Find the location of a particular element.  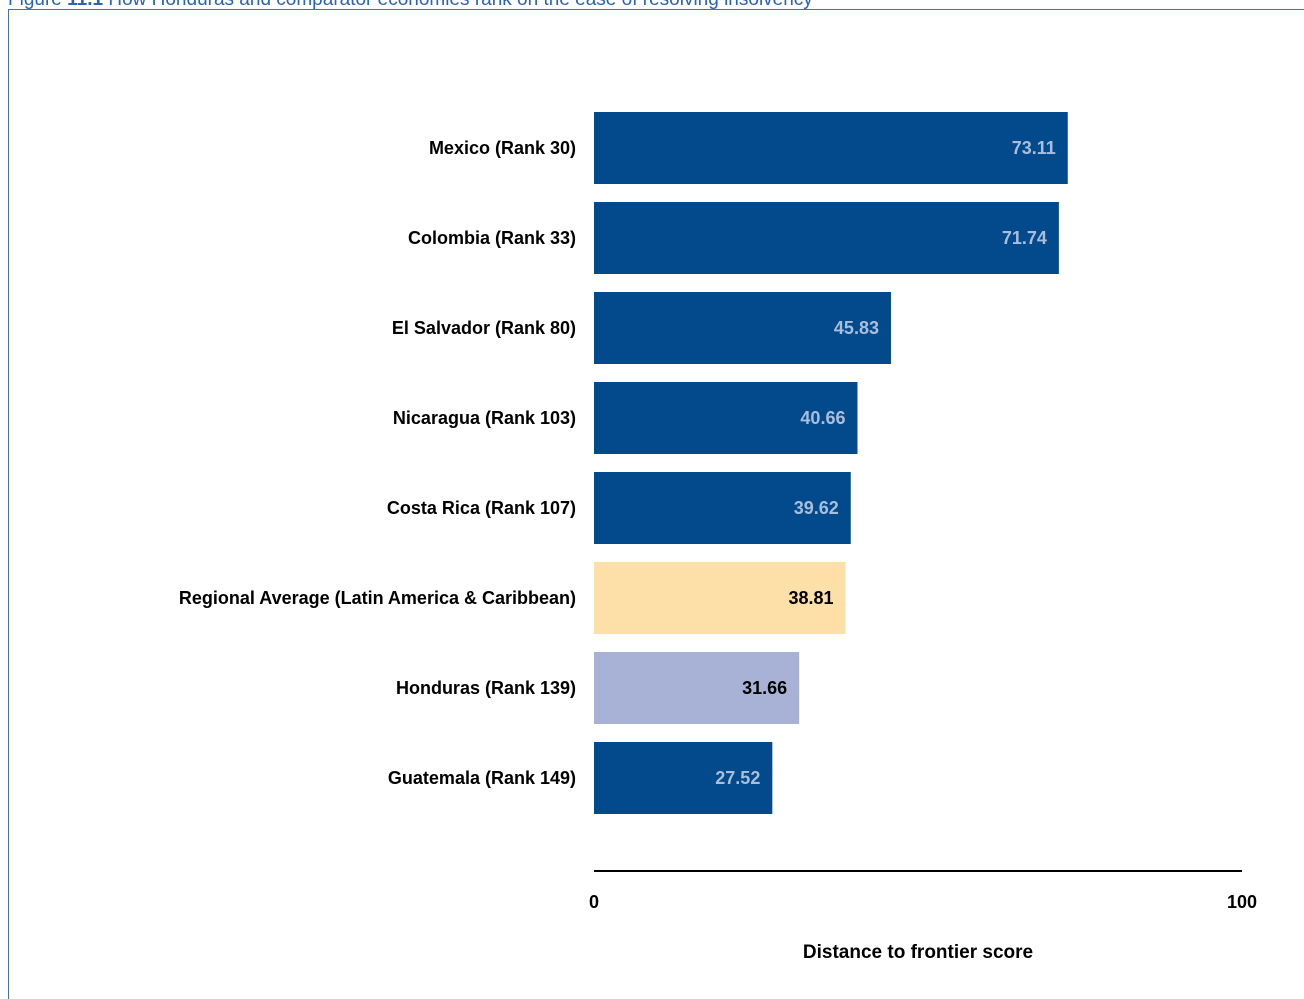

value-label-3: 40.66 is located at coordinates (822, 418).